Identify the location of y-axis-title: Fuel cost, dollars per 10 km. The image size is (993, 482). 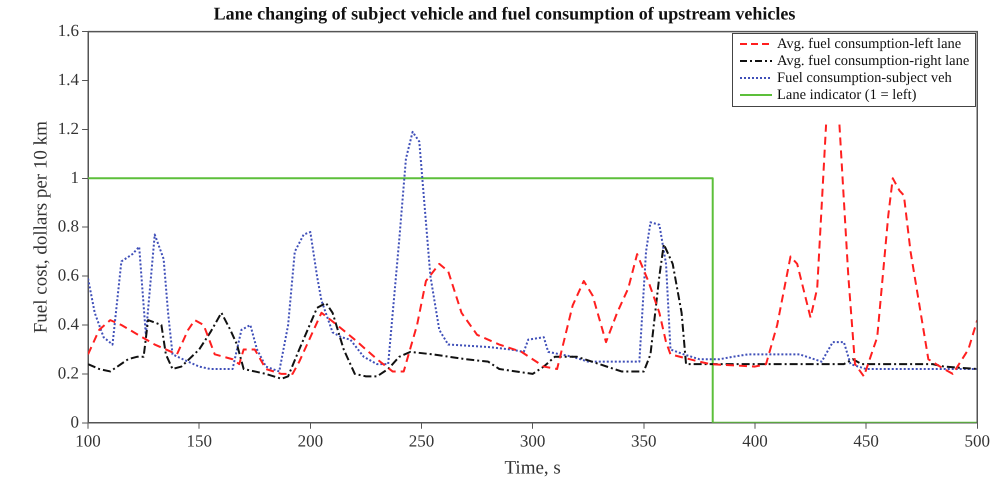
(41, 227).